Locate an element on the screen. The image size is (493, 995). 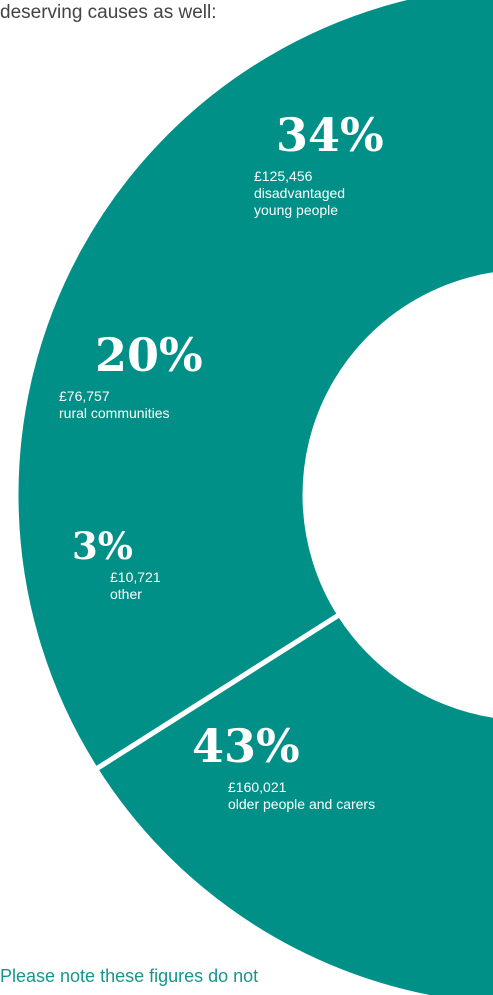
slice-percent-older: 43% is located at coordinates (246, 746).